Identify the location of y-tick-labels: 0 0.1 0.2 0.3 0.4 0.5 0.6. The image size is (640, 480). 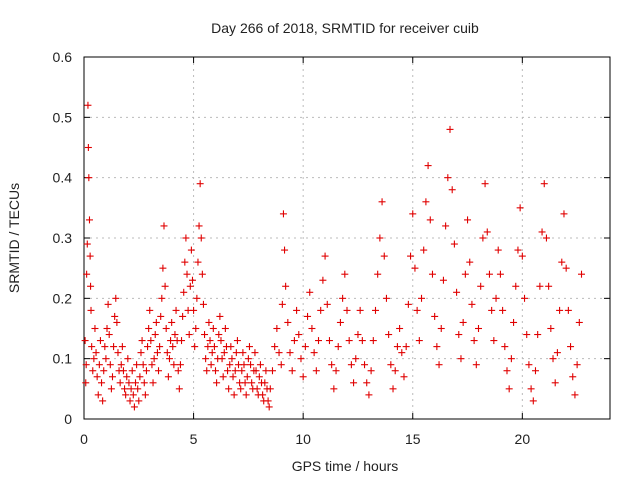
(63, 238).